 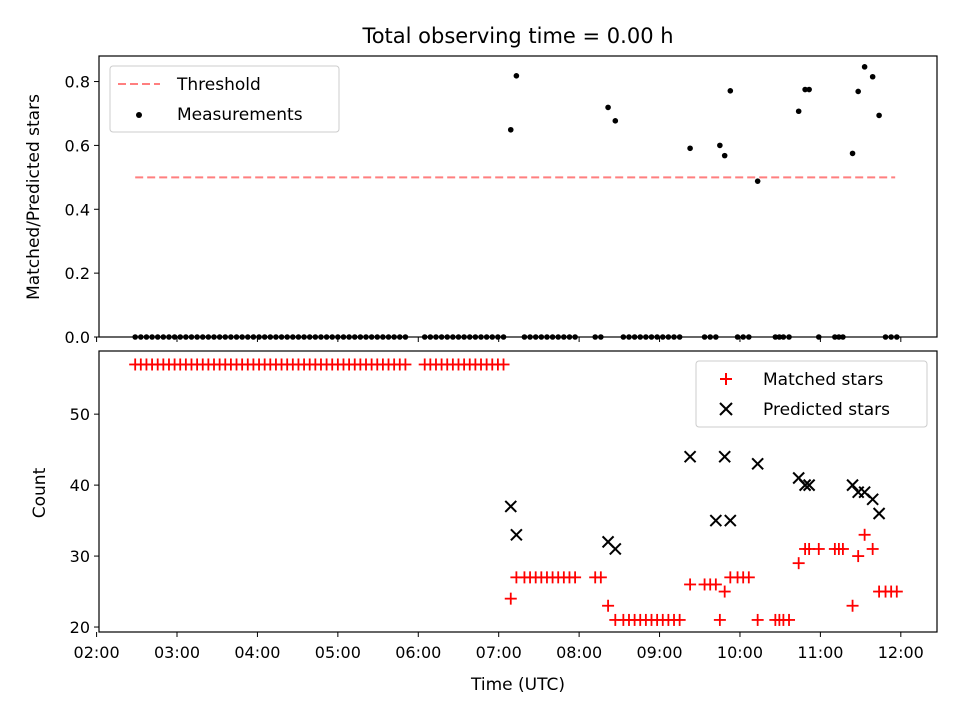 I want to click on bottom-y-axis-label: Count, so click(x=40, y=492).